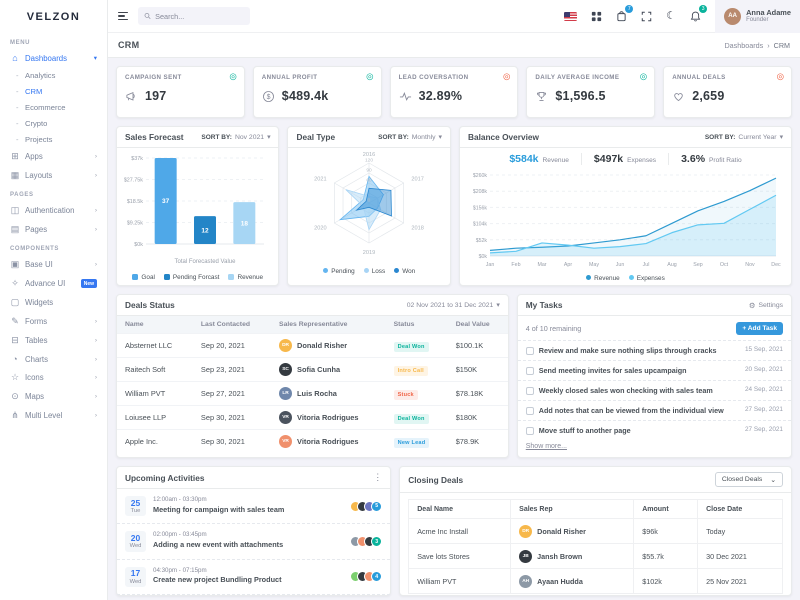 This screenshot has width=800, height=600. What do you see at coordinates (165, 477) in the screenshot?
I see `upcoming-activities-title: Upcoming Activities` at bounding box center [165, 477].